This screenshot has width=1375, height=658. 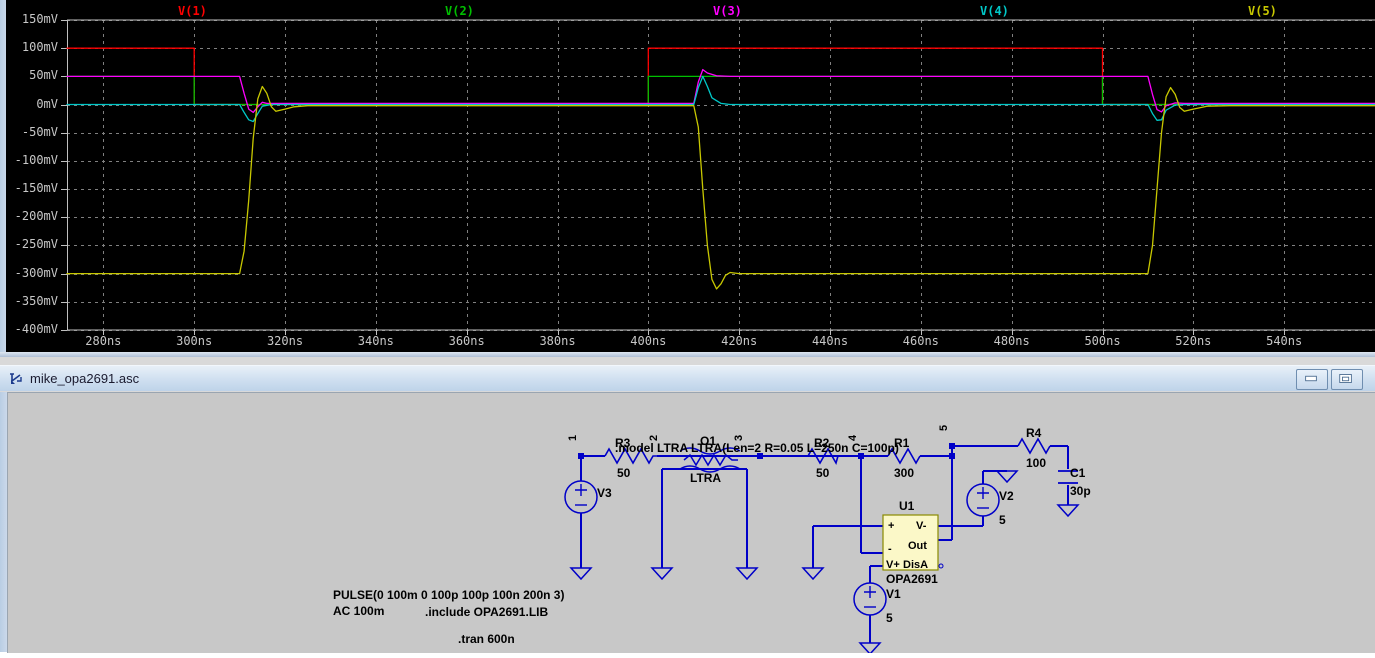 I want to click on x-axis-tick-label: 480ns, so click(x=1011, y=341).